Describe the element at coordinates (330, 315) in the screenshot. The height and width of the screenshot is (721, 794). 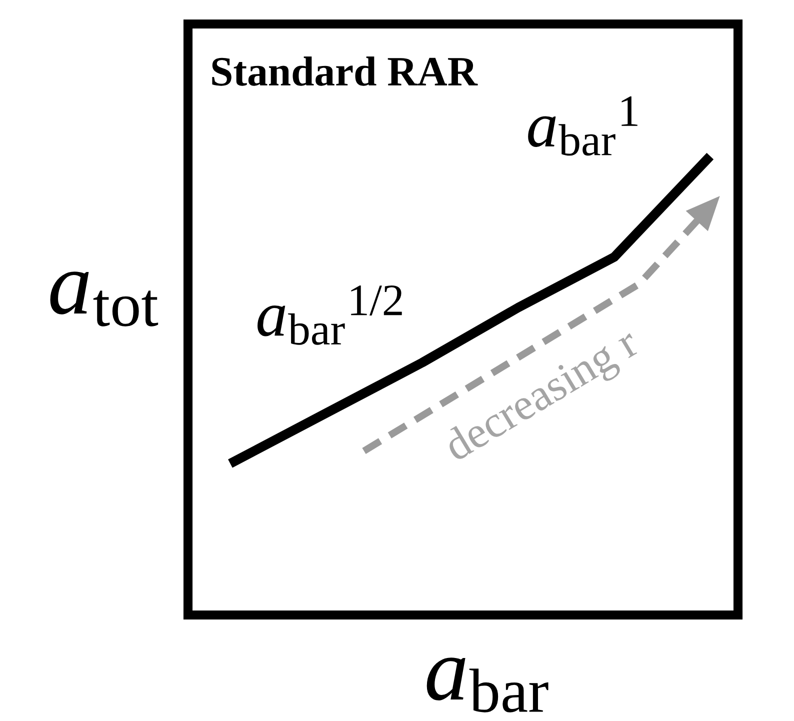
I see `annotation: a$_{bar}$$^{1/2}$` at that location.